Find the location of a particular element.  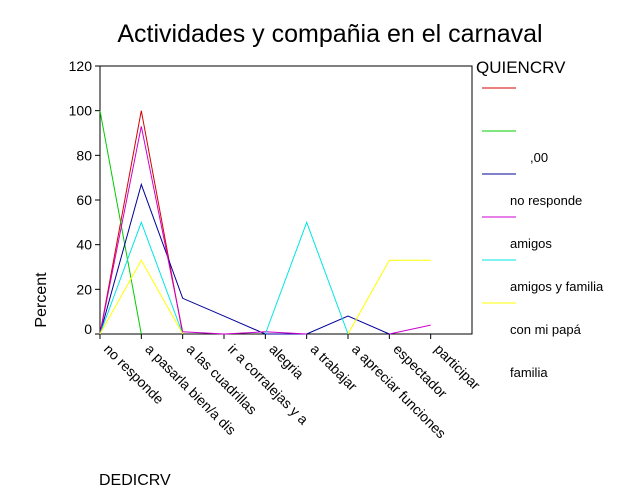

x-axis-label: DEDICRV is located at coordinates (135, 480).